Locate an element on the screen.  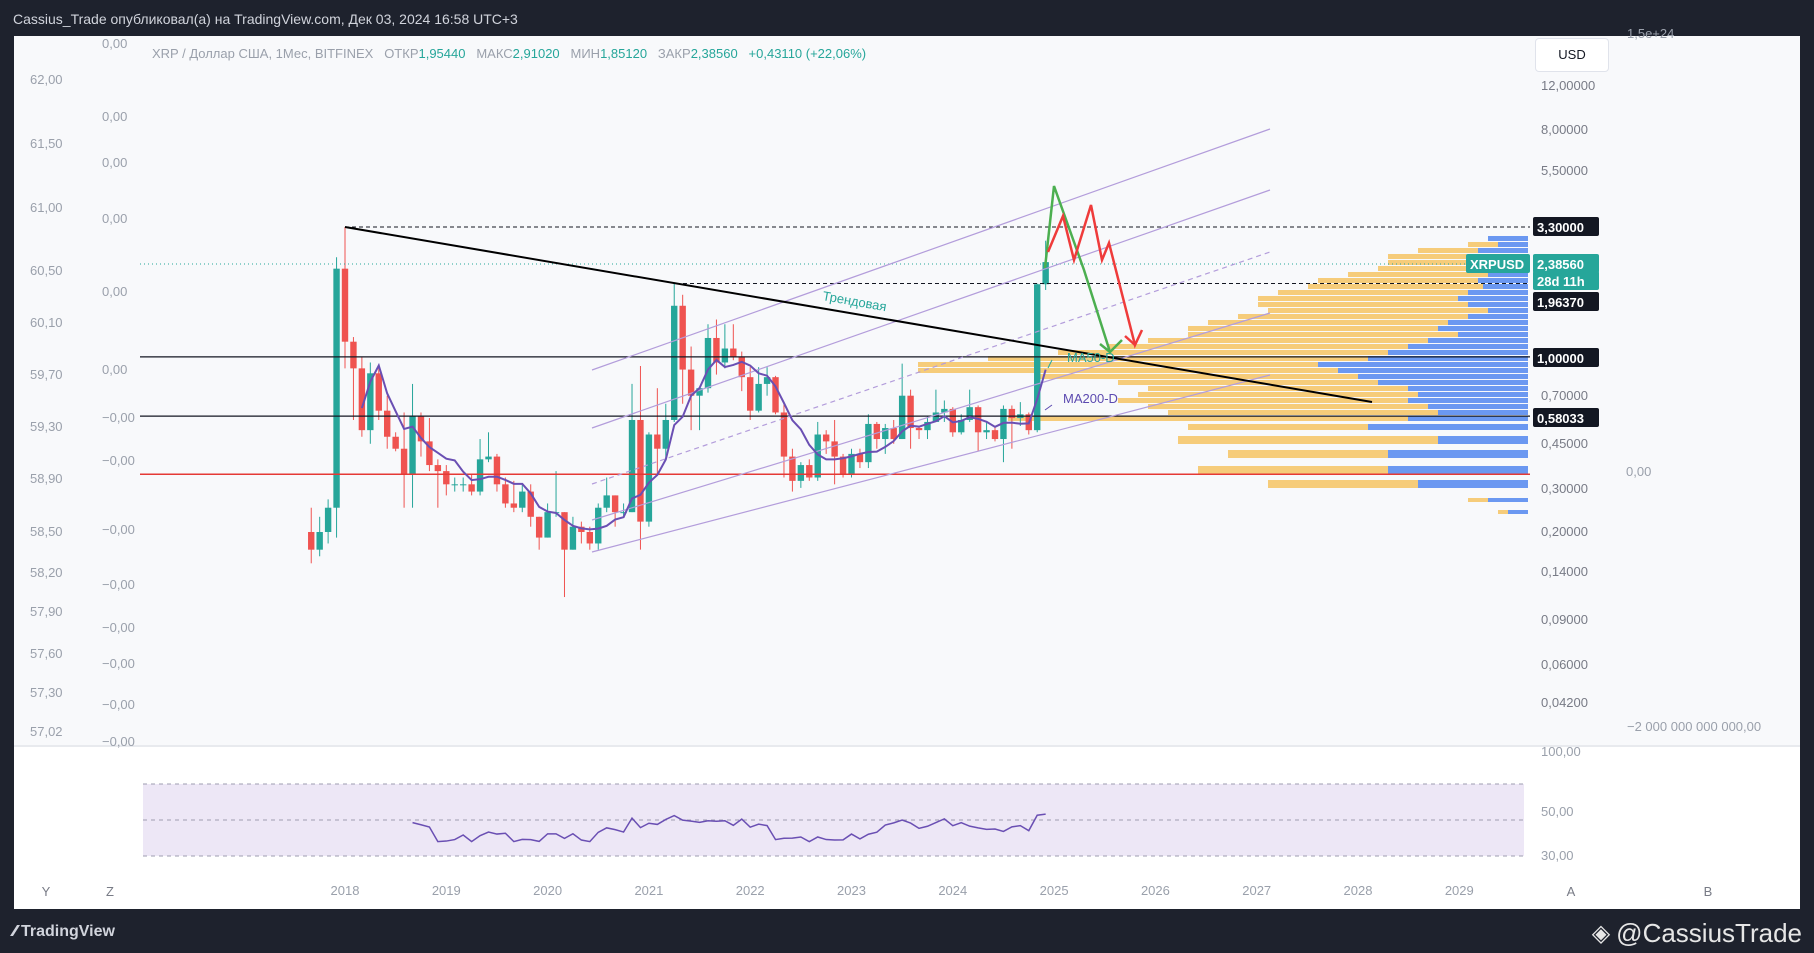
ma50-pointer is located at coordinates (1050, 364).